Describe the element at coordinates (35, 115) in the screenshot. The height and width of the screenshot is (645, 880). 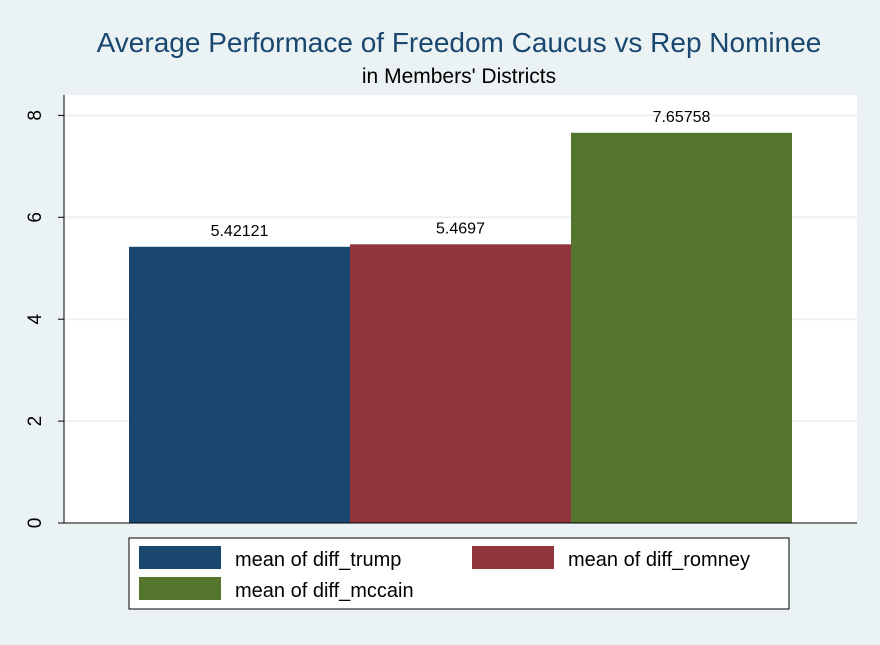
I see `y-tick-label: 8` at that location.